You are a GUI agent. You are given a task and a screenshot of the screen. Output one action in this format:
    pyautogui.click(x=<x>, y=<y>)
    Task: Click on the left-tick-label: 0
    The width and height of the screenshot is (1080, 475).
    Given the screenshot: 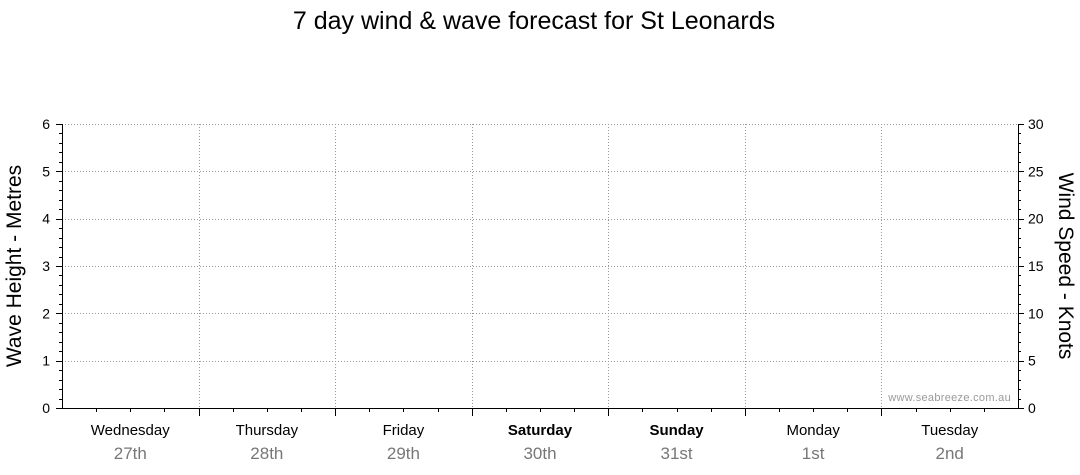 What is the action you would take?
    pyautogui.click(x=46, y=408)
    